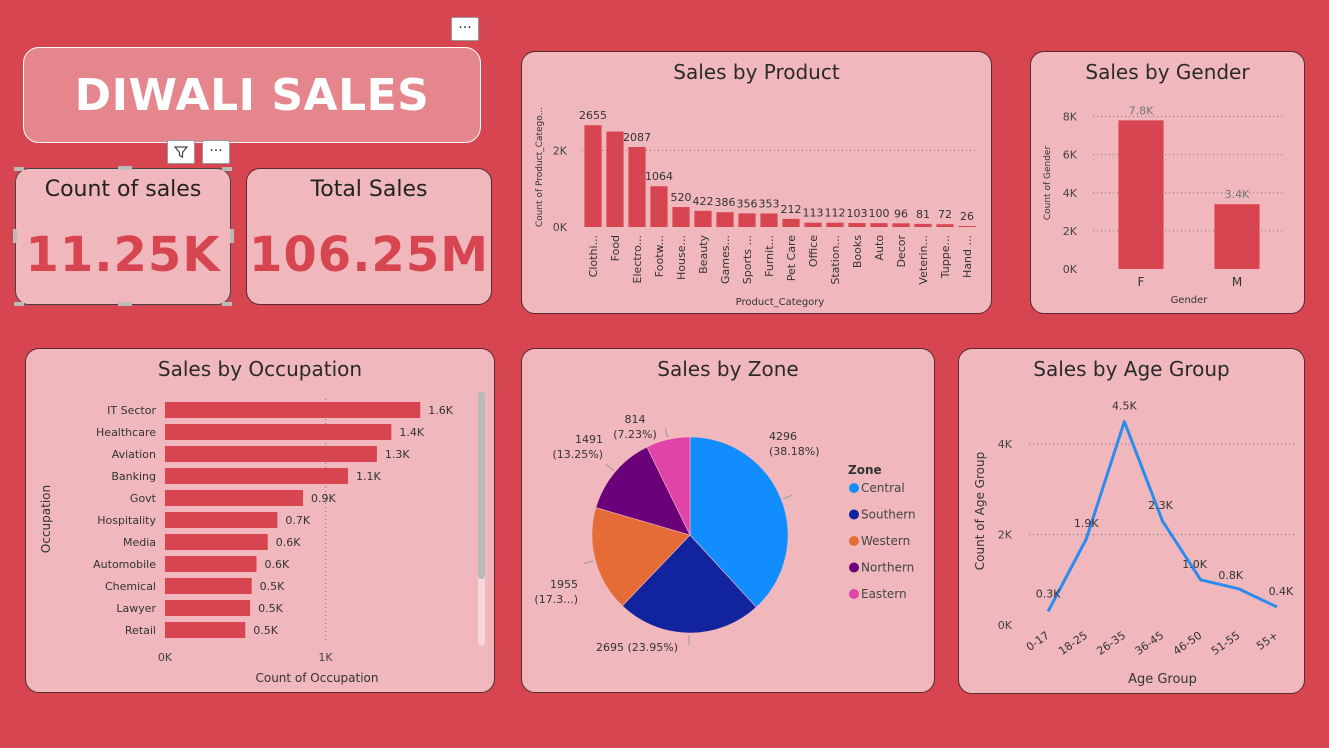 The image size is (1329, 748). Describe the element at coordinates (397, 454) in the screenshot. I see `data-label: 1.3K` at that location.